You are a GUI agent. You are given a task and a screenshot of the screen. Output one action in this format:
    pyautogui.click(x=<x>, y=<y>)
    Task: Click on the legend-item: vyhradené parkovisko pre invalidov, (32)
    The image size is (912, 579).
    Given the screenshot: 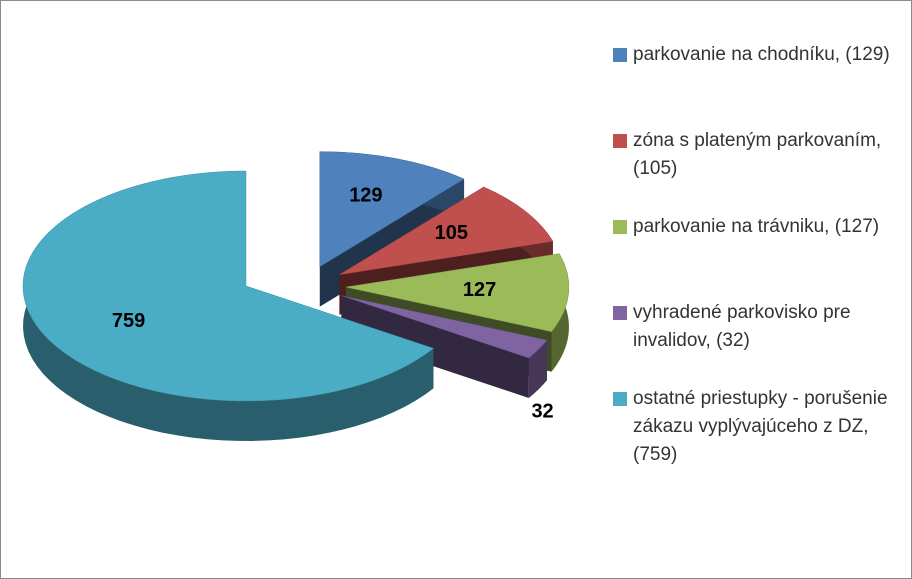 What is the action you would take?
    pyautogui.click(x=761, y=342)
    